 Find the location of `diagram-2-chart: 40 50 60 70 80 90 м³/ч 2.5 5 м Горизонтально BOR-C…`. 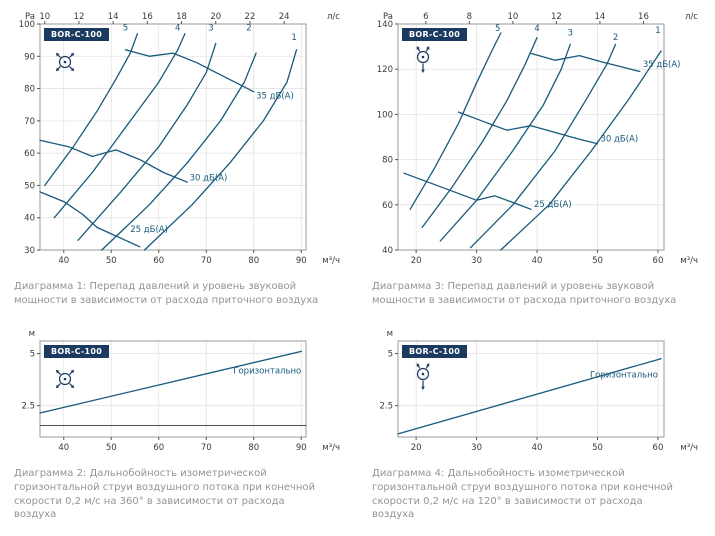

diagram-2-chart: 40 50 60 70 80 90 м³/ч 2.5 5 м Горизонтально BOR-C… is located at coordinates (176, 391).